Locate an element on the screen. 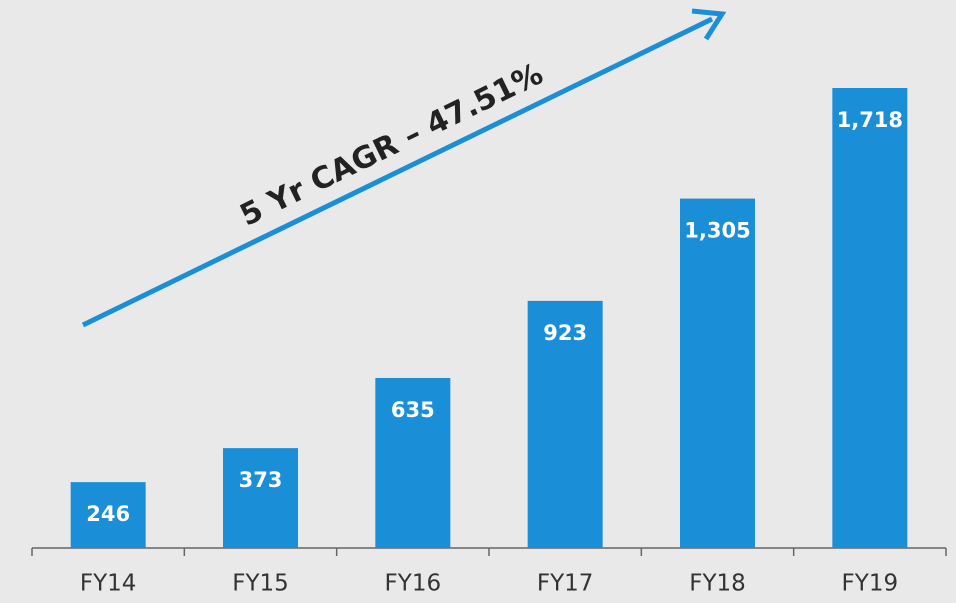 The image size is (956, 603). x-tick-label: FY16 is located at coordinates (413, 584).